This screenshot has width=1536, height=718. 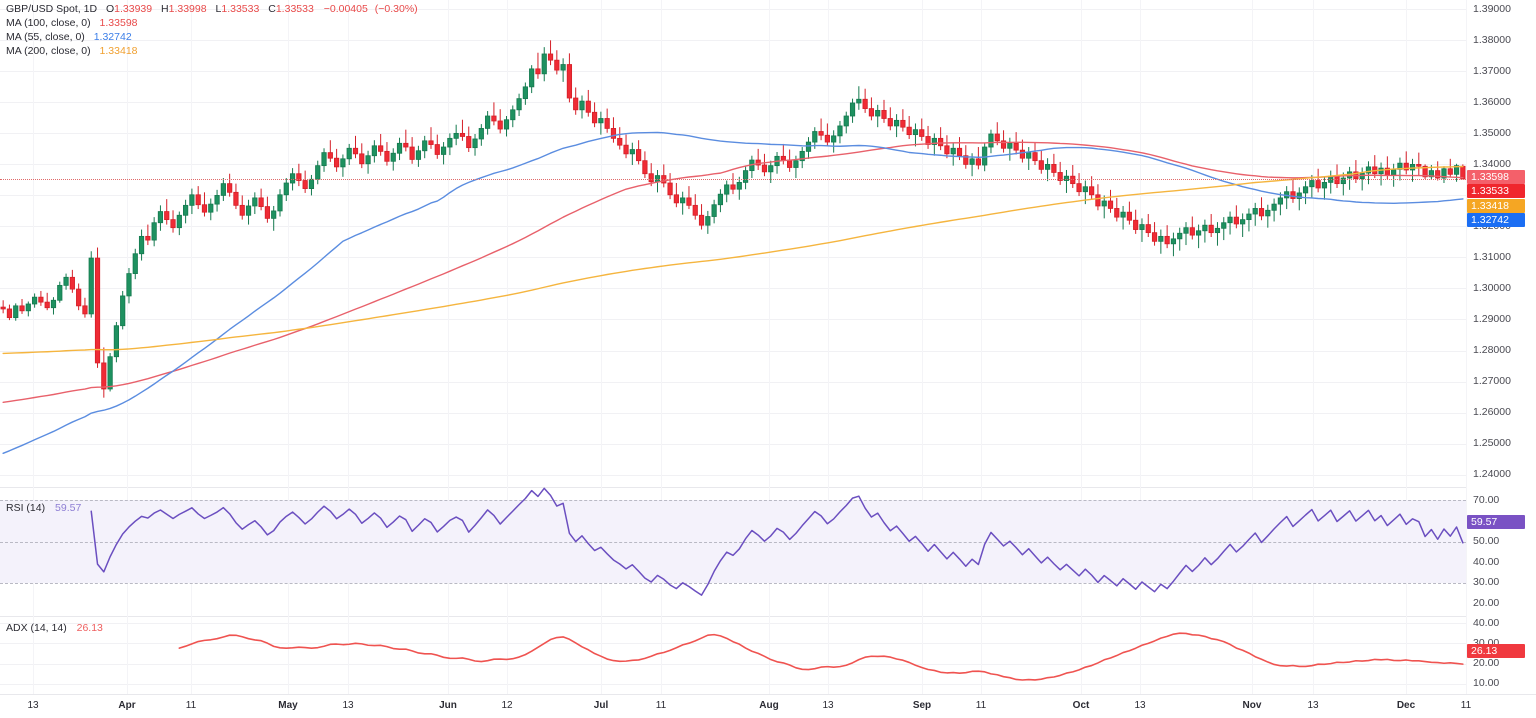 I want to click on rsi-tick-label: 20.00, so click(x=1486, y=603).